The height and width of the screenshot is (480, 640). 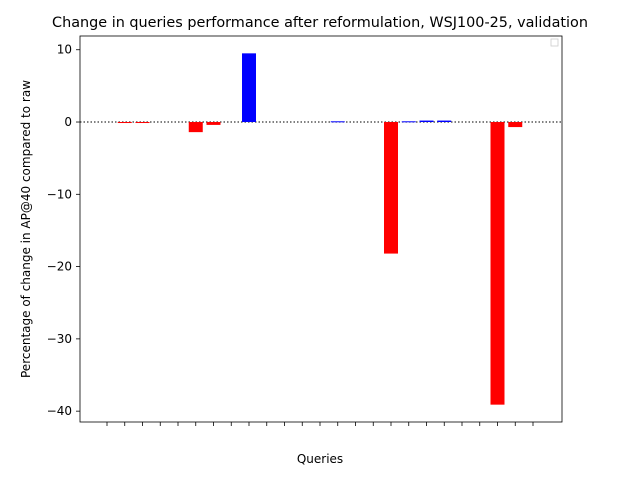 What do you see at coordinates (554, 42) in the screenshot?
I see `legend-box` at bounding box center [554, 42].